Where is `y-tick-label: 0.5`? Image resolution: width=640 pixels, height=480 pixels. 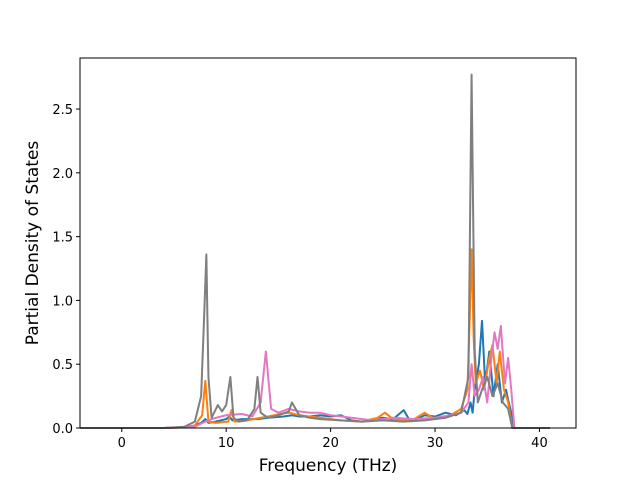 y-tick-label: 0.5 is located at coordinates (62, 365).